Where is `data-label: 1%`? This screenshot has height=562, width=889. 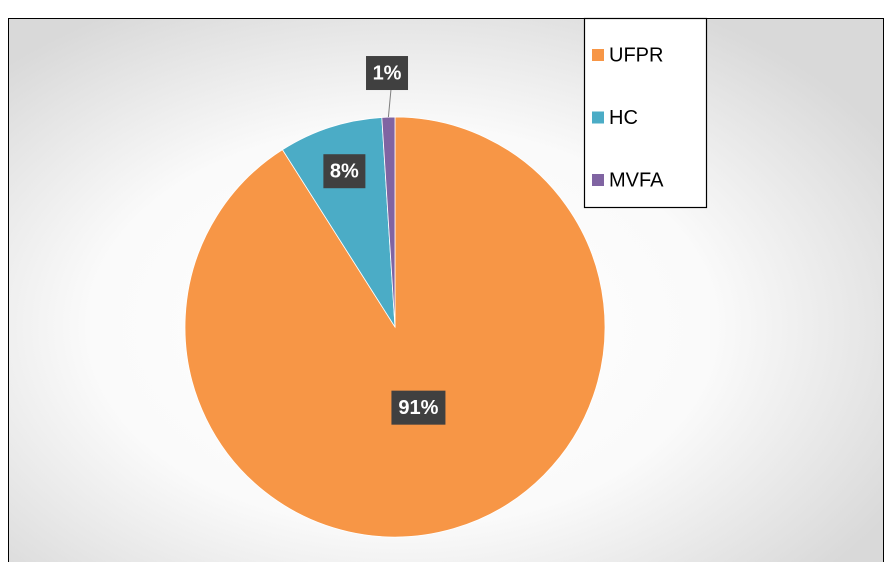
data-label: 1% is located at coordinates (387, 73).